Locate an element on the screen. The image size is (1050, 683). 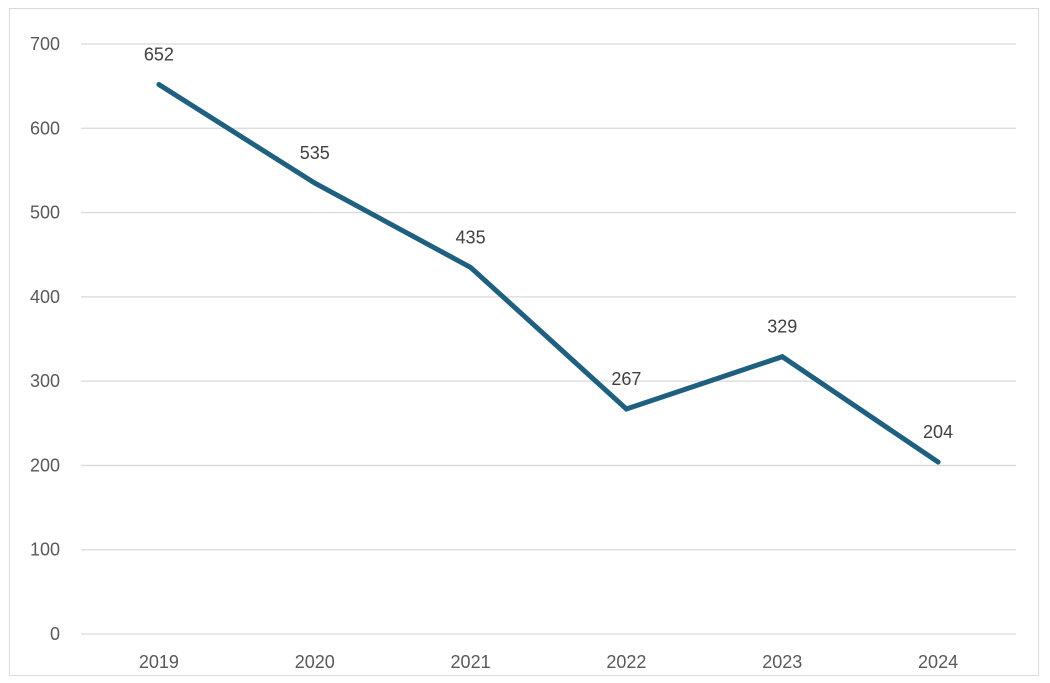
y-tick-label: 0 is located at coordinates (55, 634).